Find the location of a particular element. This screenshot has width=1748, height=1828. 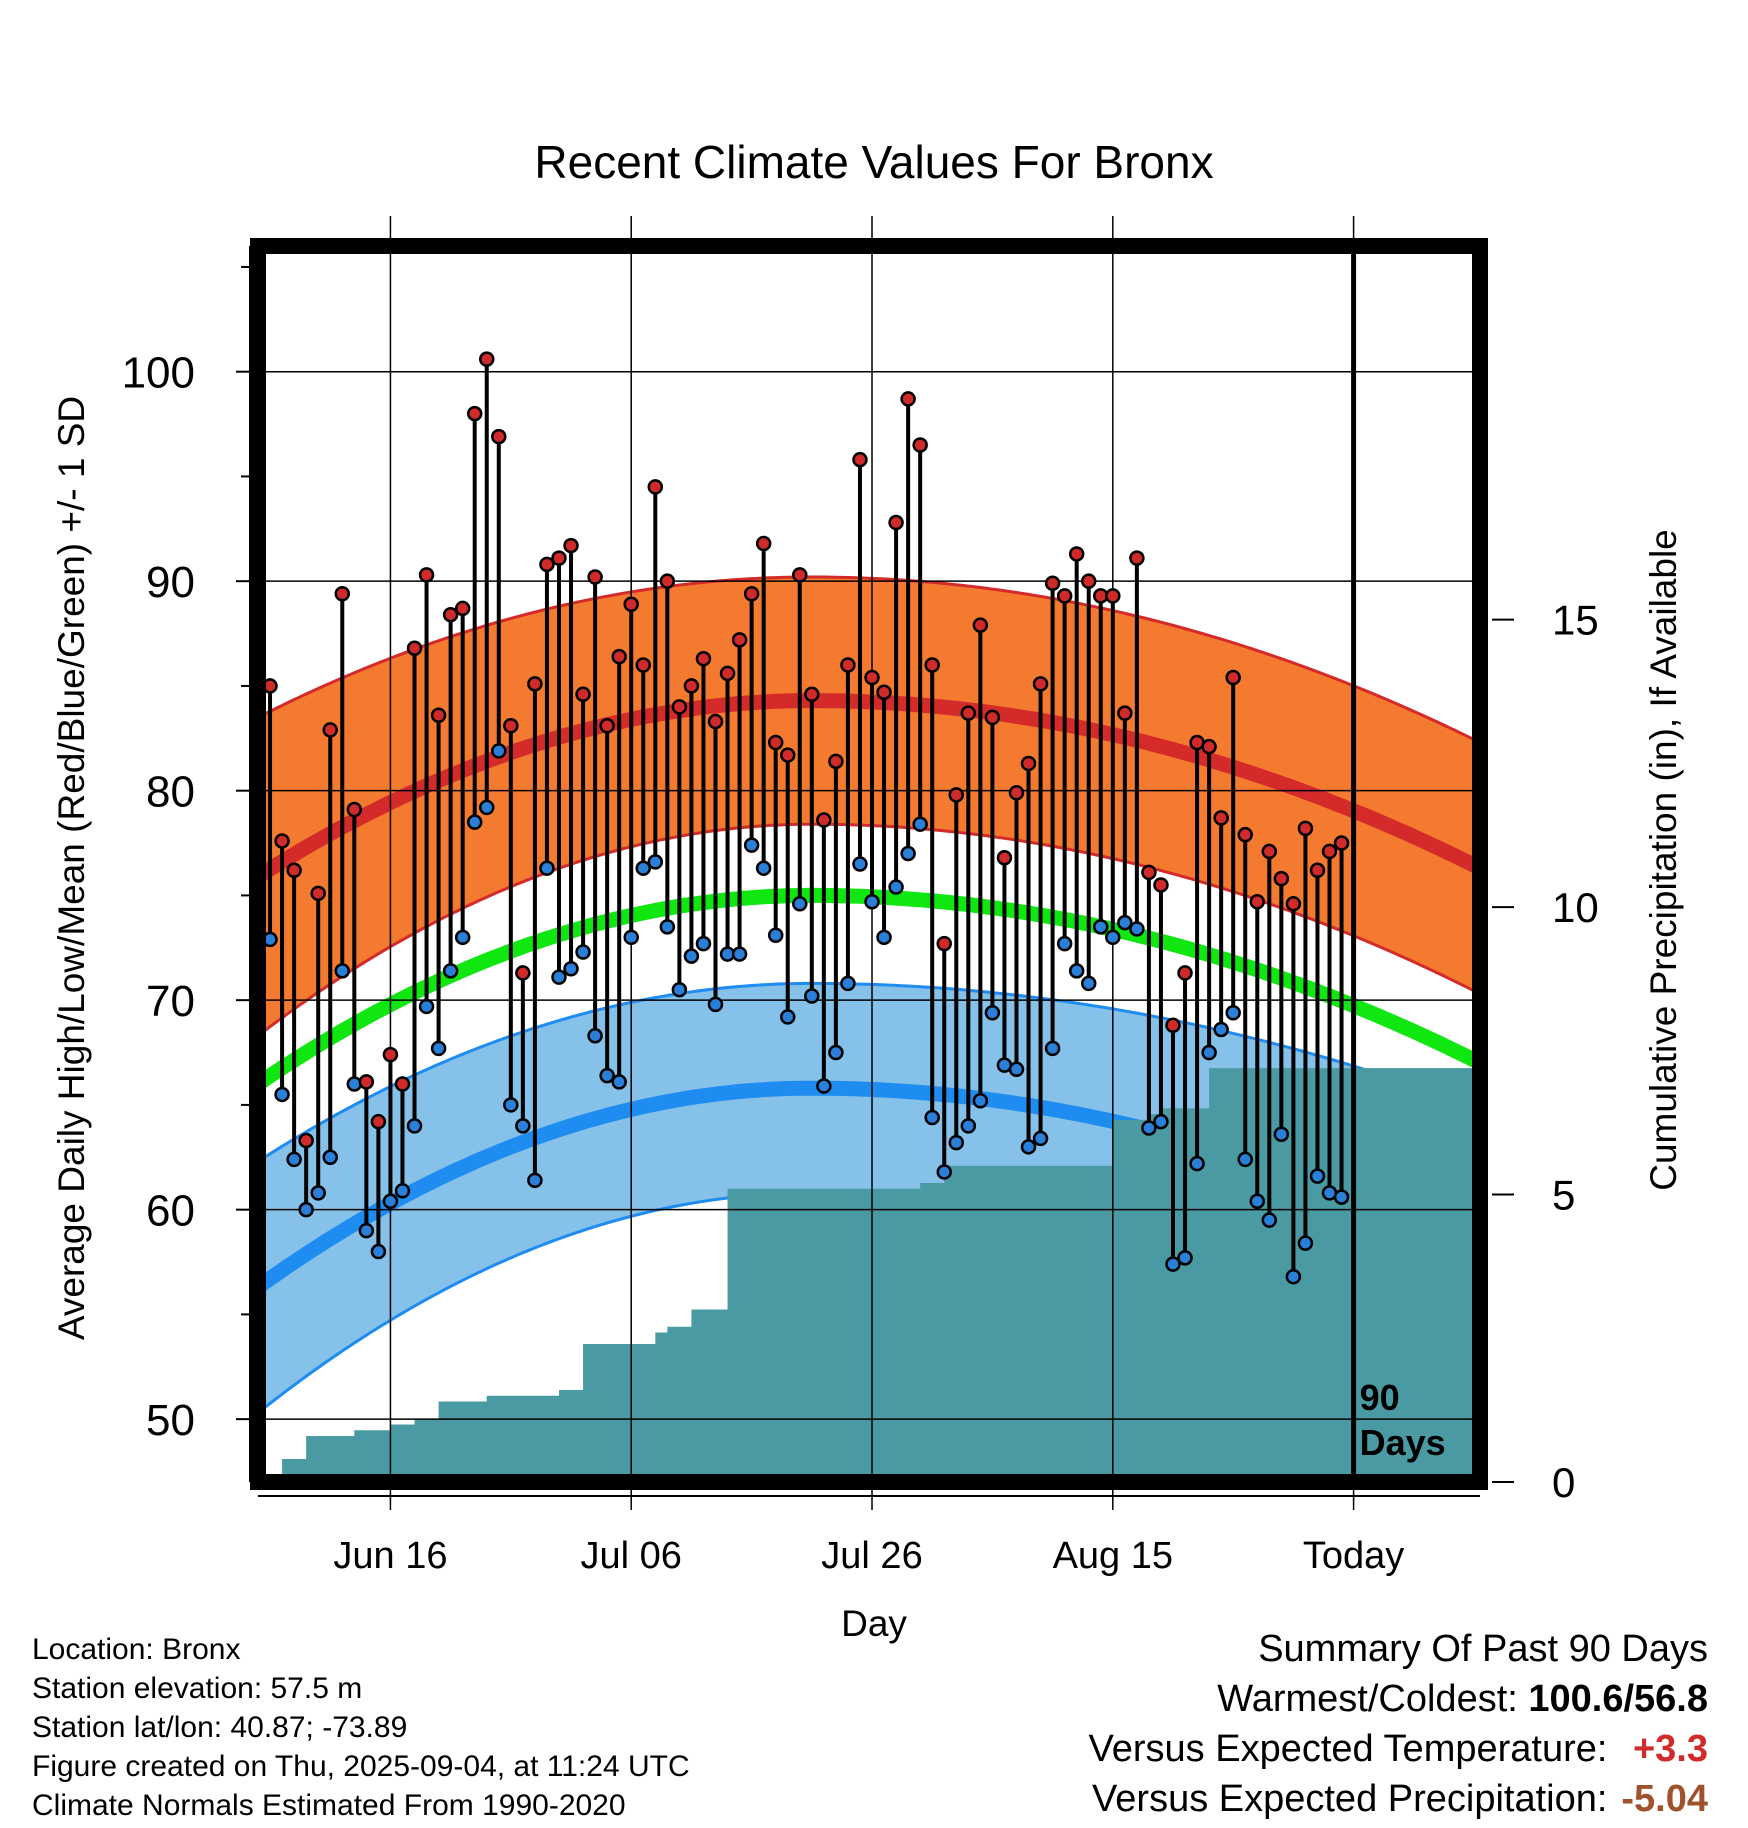

precip-label: Versus Expected Precipitation: is located at coordinates (1350, 1799).